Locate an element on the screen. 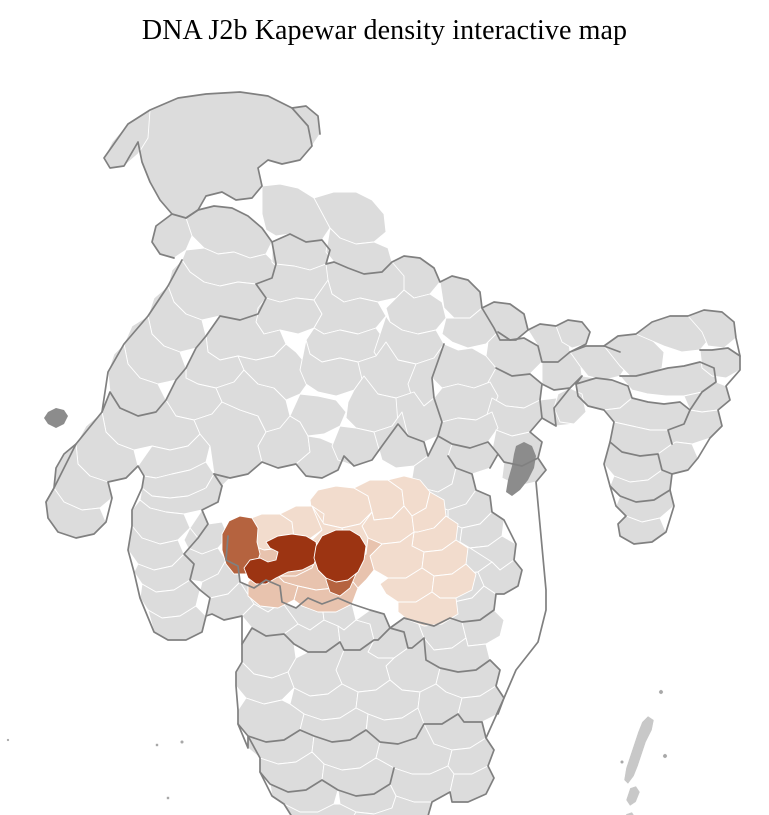 Image resolution: width=769 pixels, height=815 pixels. low-density-layer is located at coordinates (359, 551).